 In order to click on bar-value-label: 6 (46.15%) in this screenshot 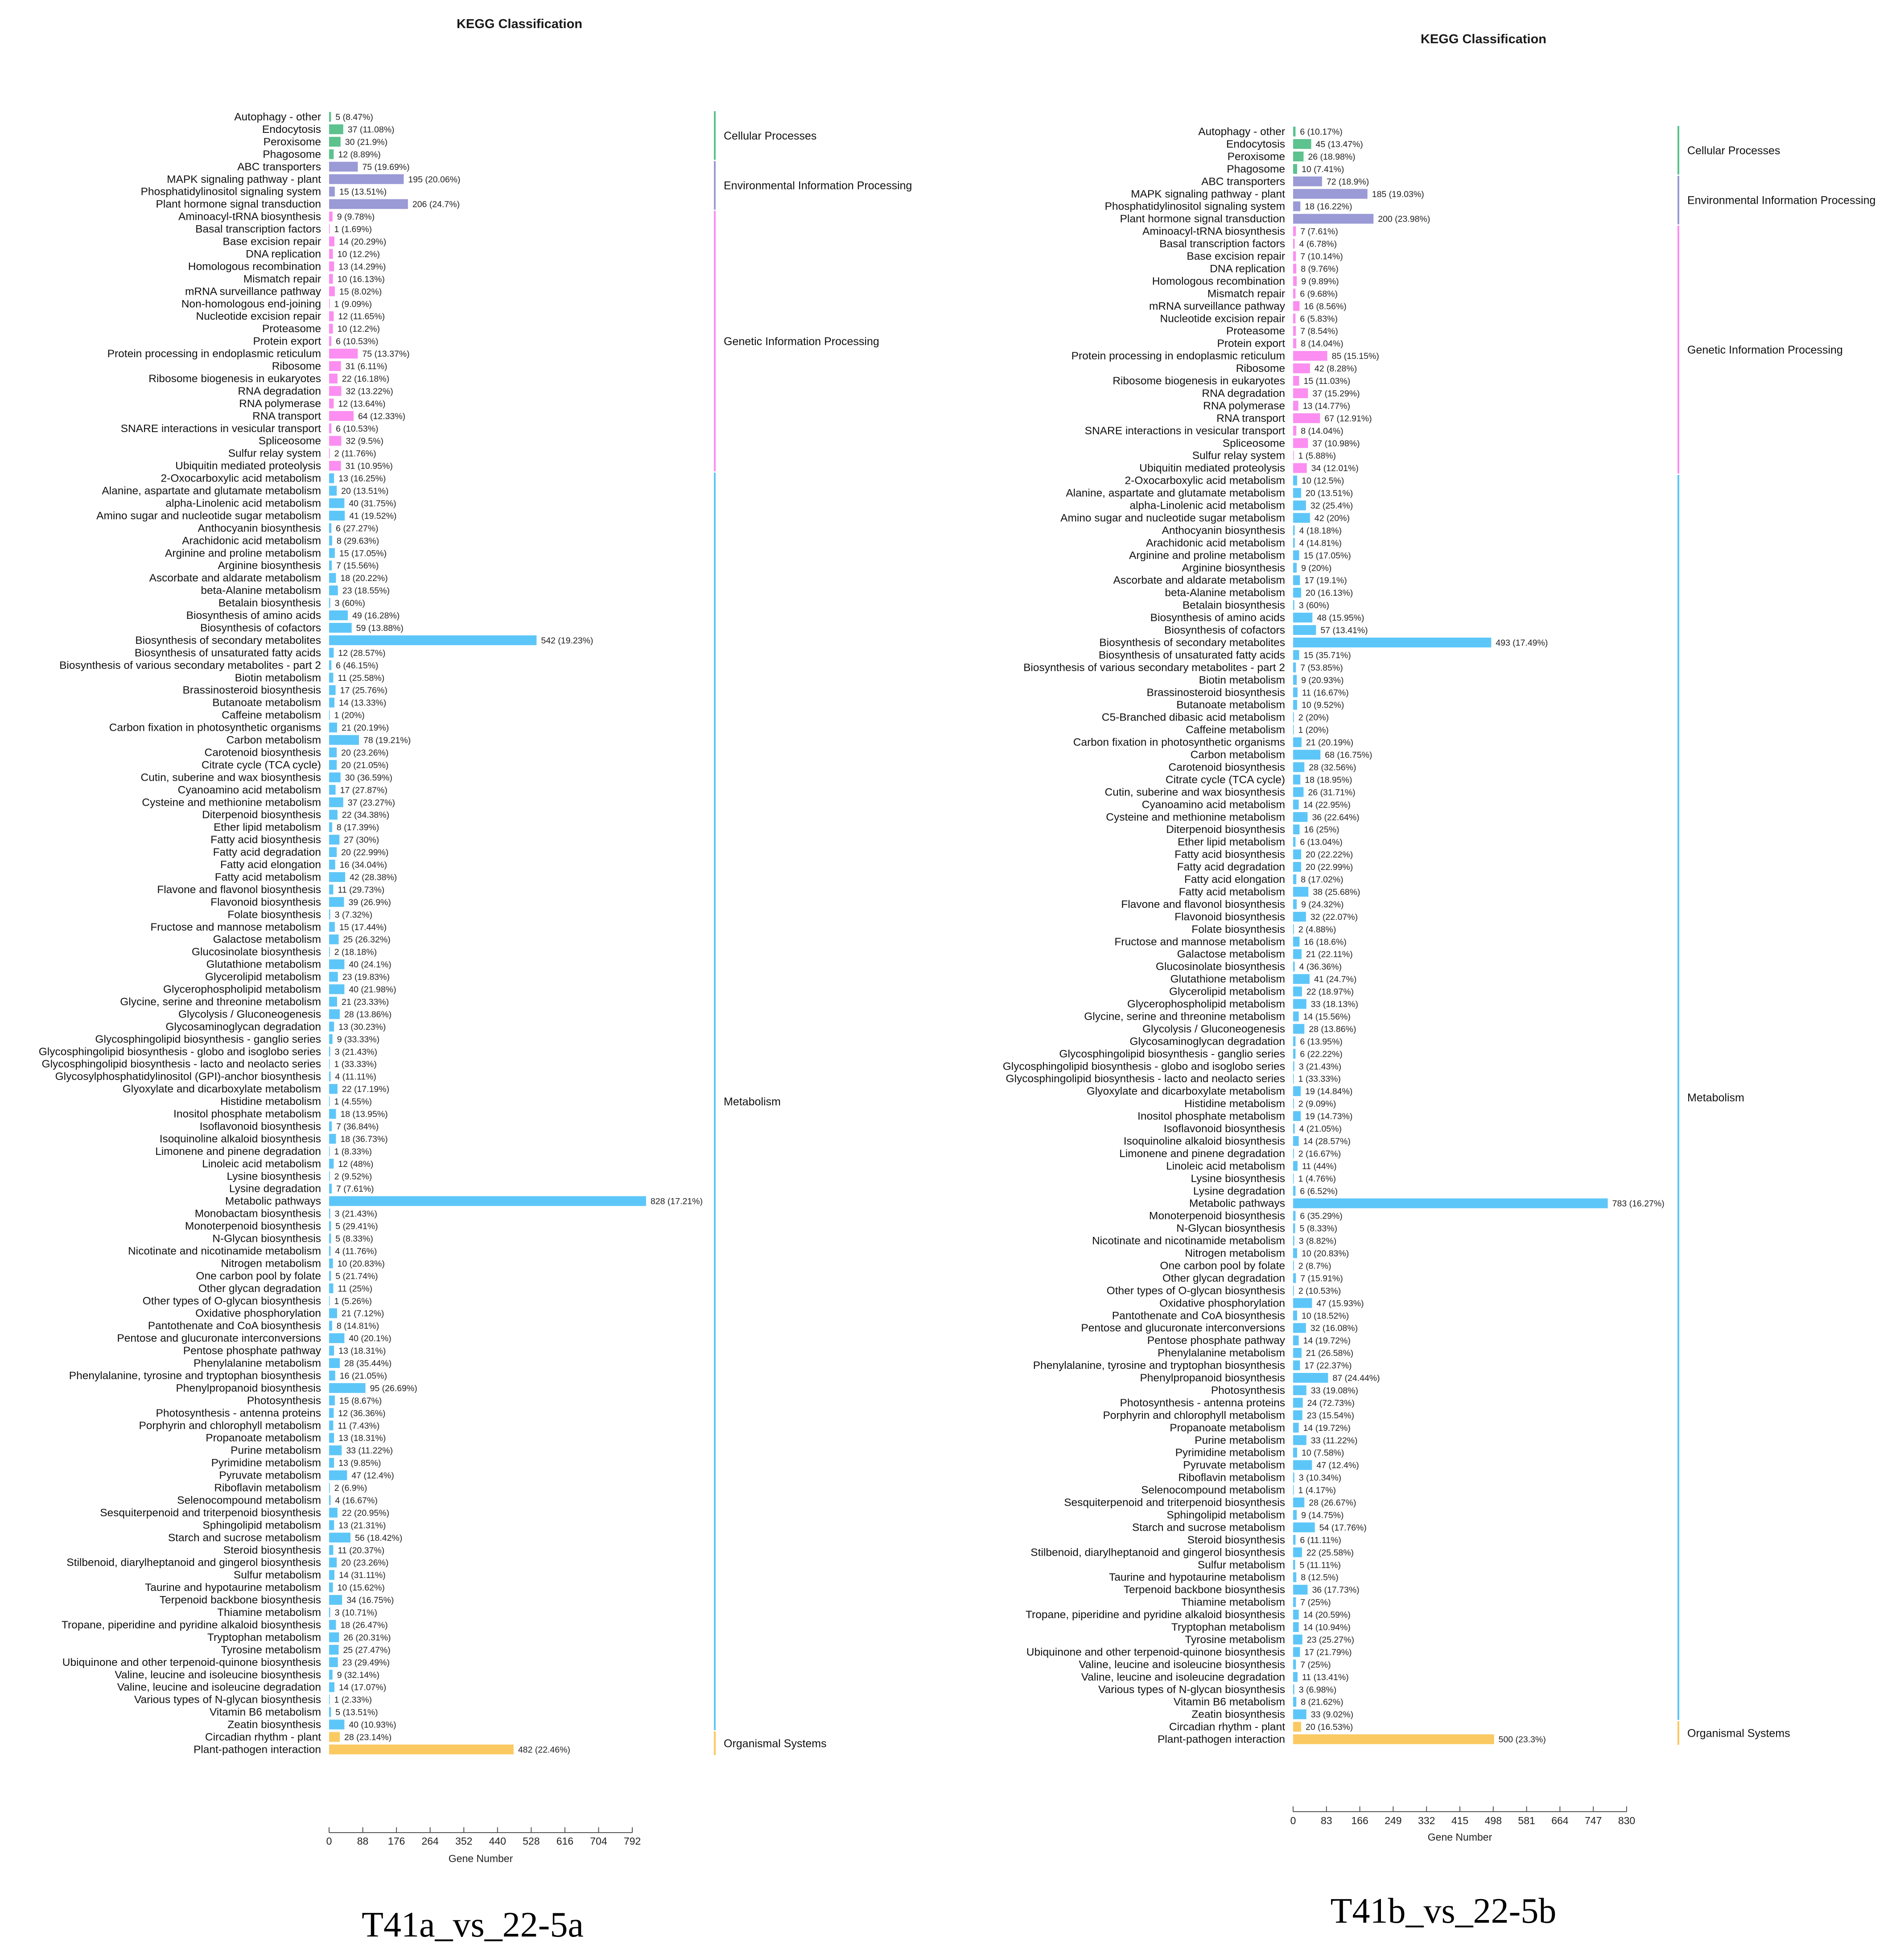, I will do `click(357, 666)`.